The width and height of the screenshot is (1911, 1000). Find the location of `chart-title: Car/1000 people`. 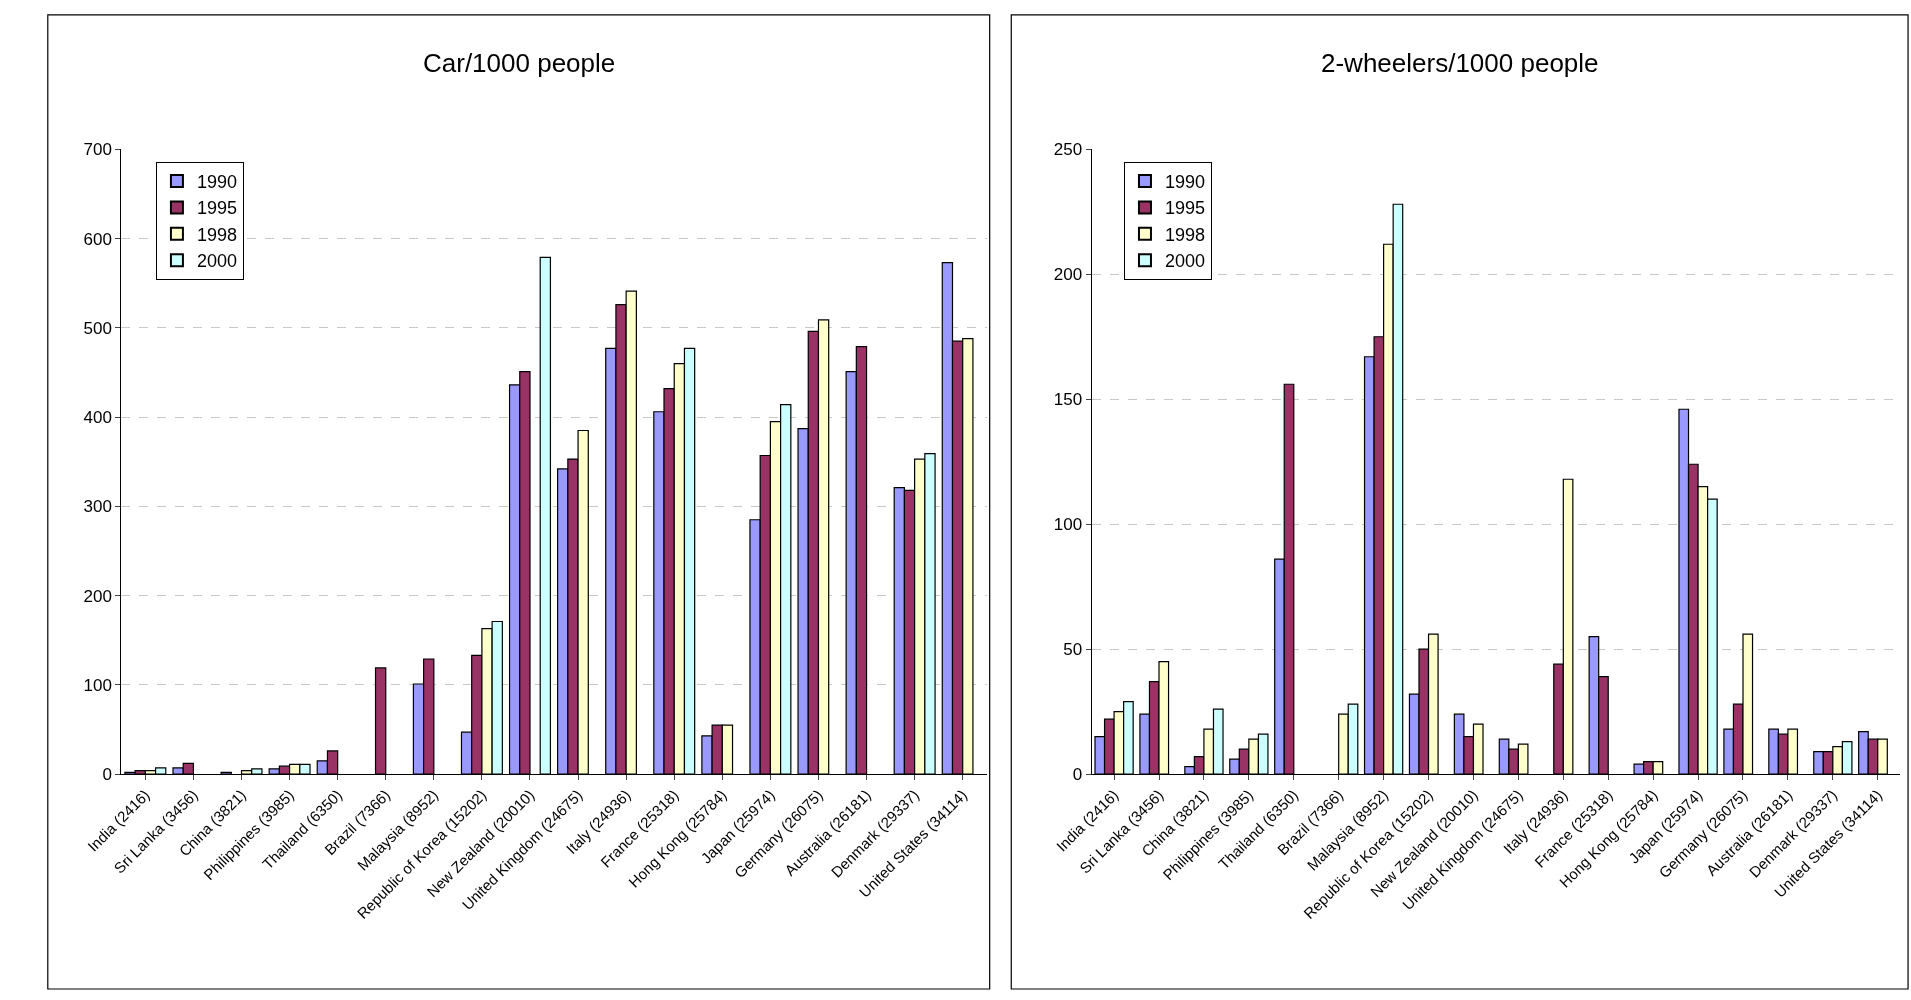

chart-title: Car/1000 people is located at coordinates (519, 63).